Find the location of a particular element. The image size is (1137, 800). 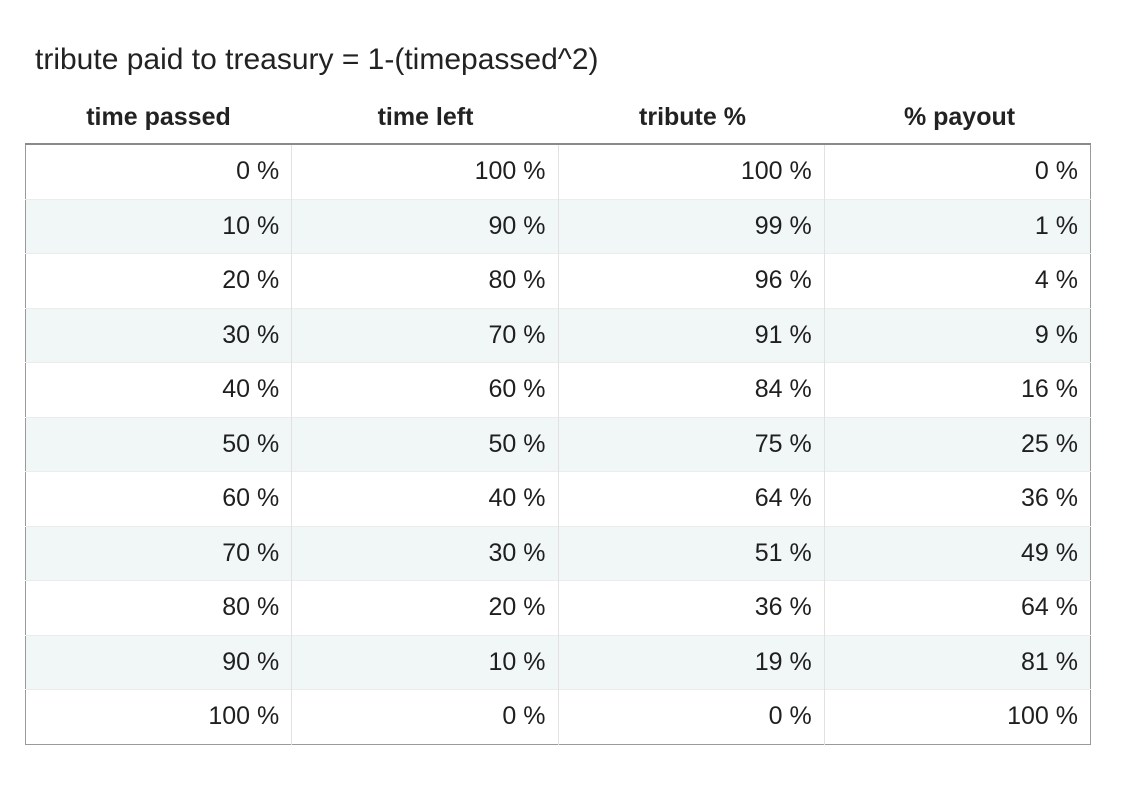

table-row: 100 % 0 % 0 % 100 % is located at coordinates (558, 716).